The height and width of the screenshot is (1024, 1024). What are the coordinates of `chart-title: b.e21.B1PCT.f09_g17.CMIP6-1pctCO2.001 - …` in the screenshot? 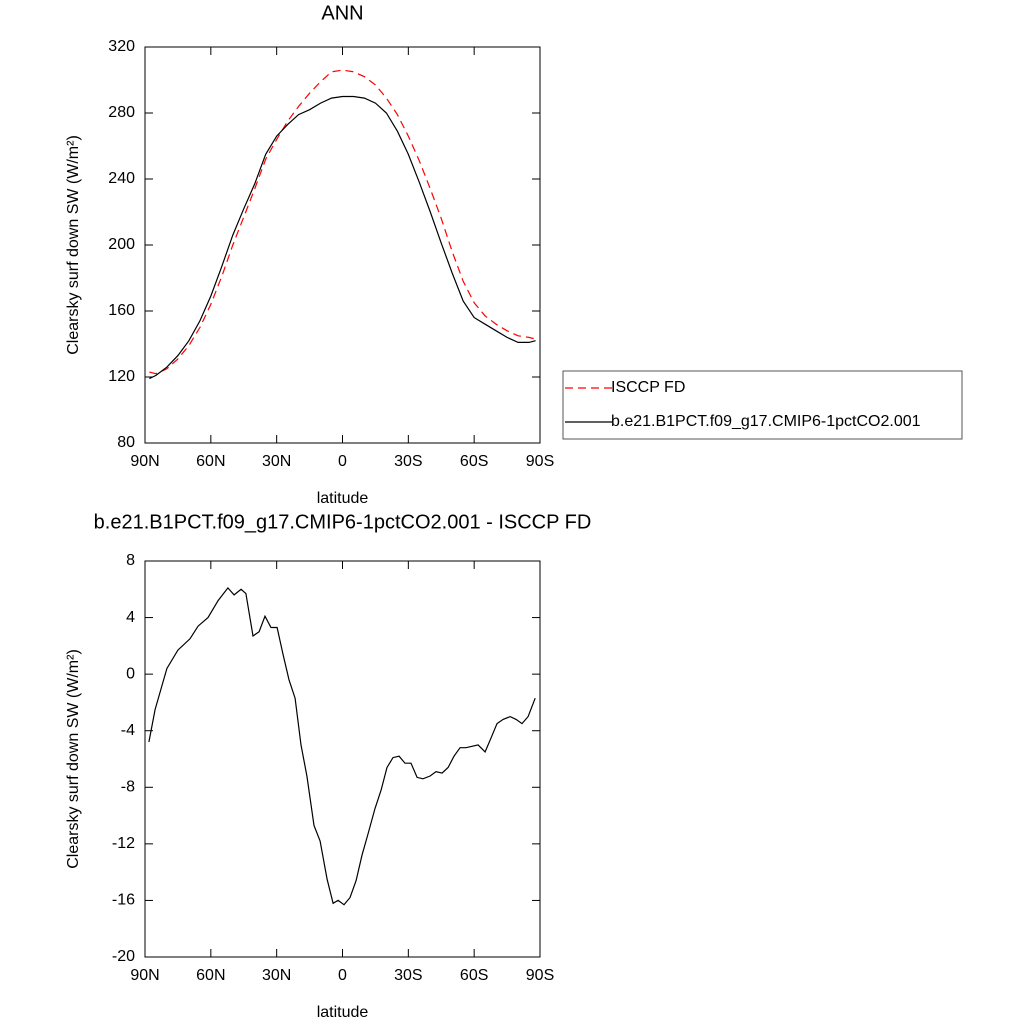 It's located at (343, 522).